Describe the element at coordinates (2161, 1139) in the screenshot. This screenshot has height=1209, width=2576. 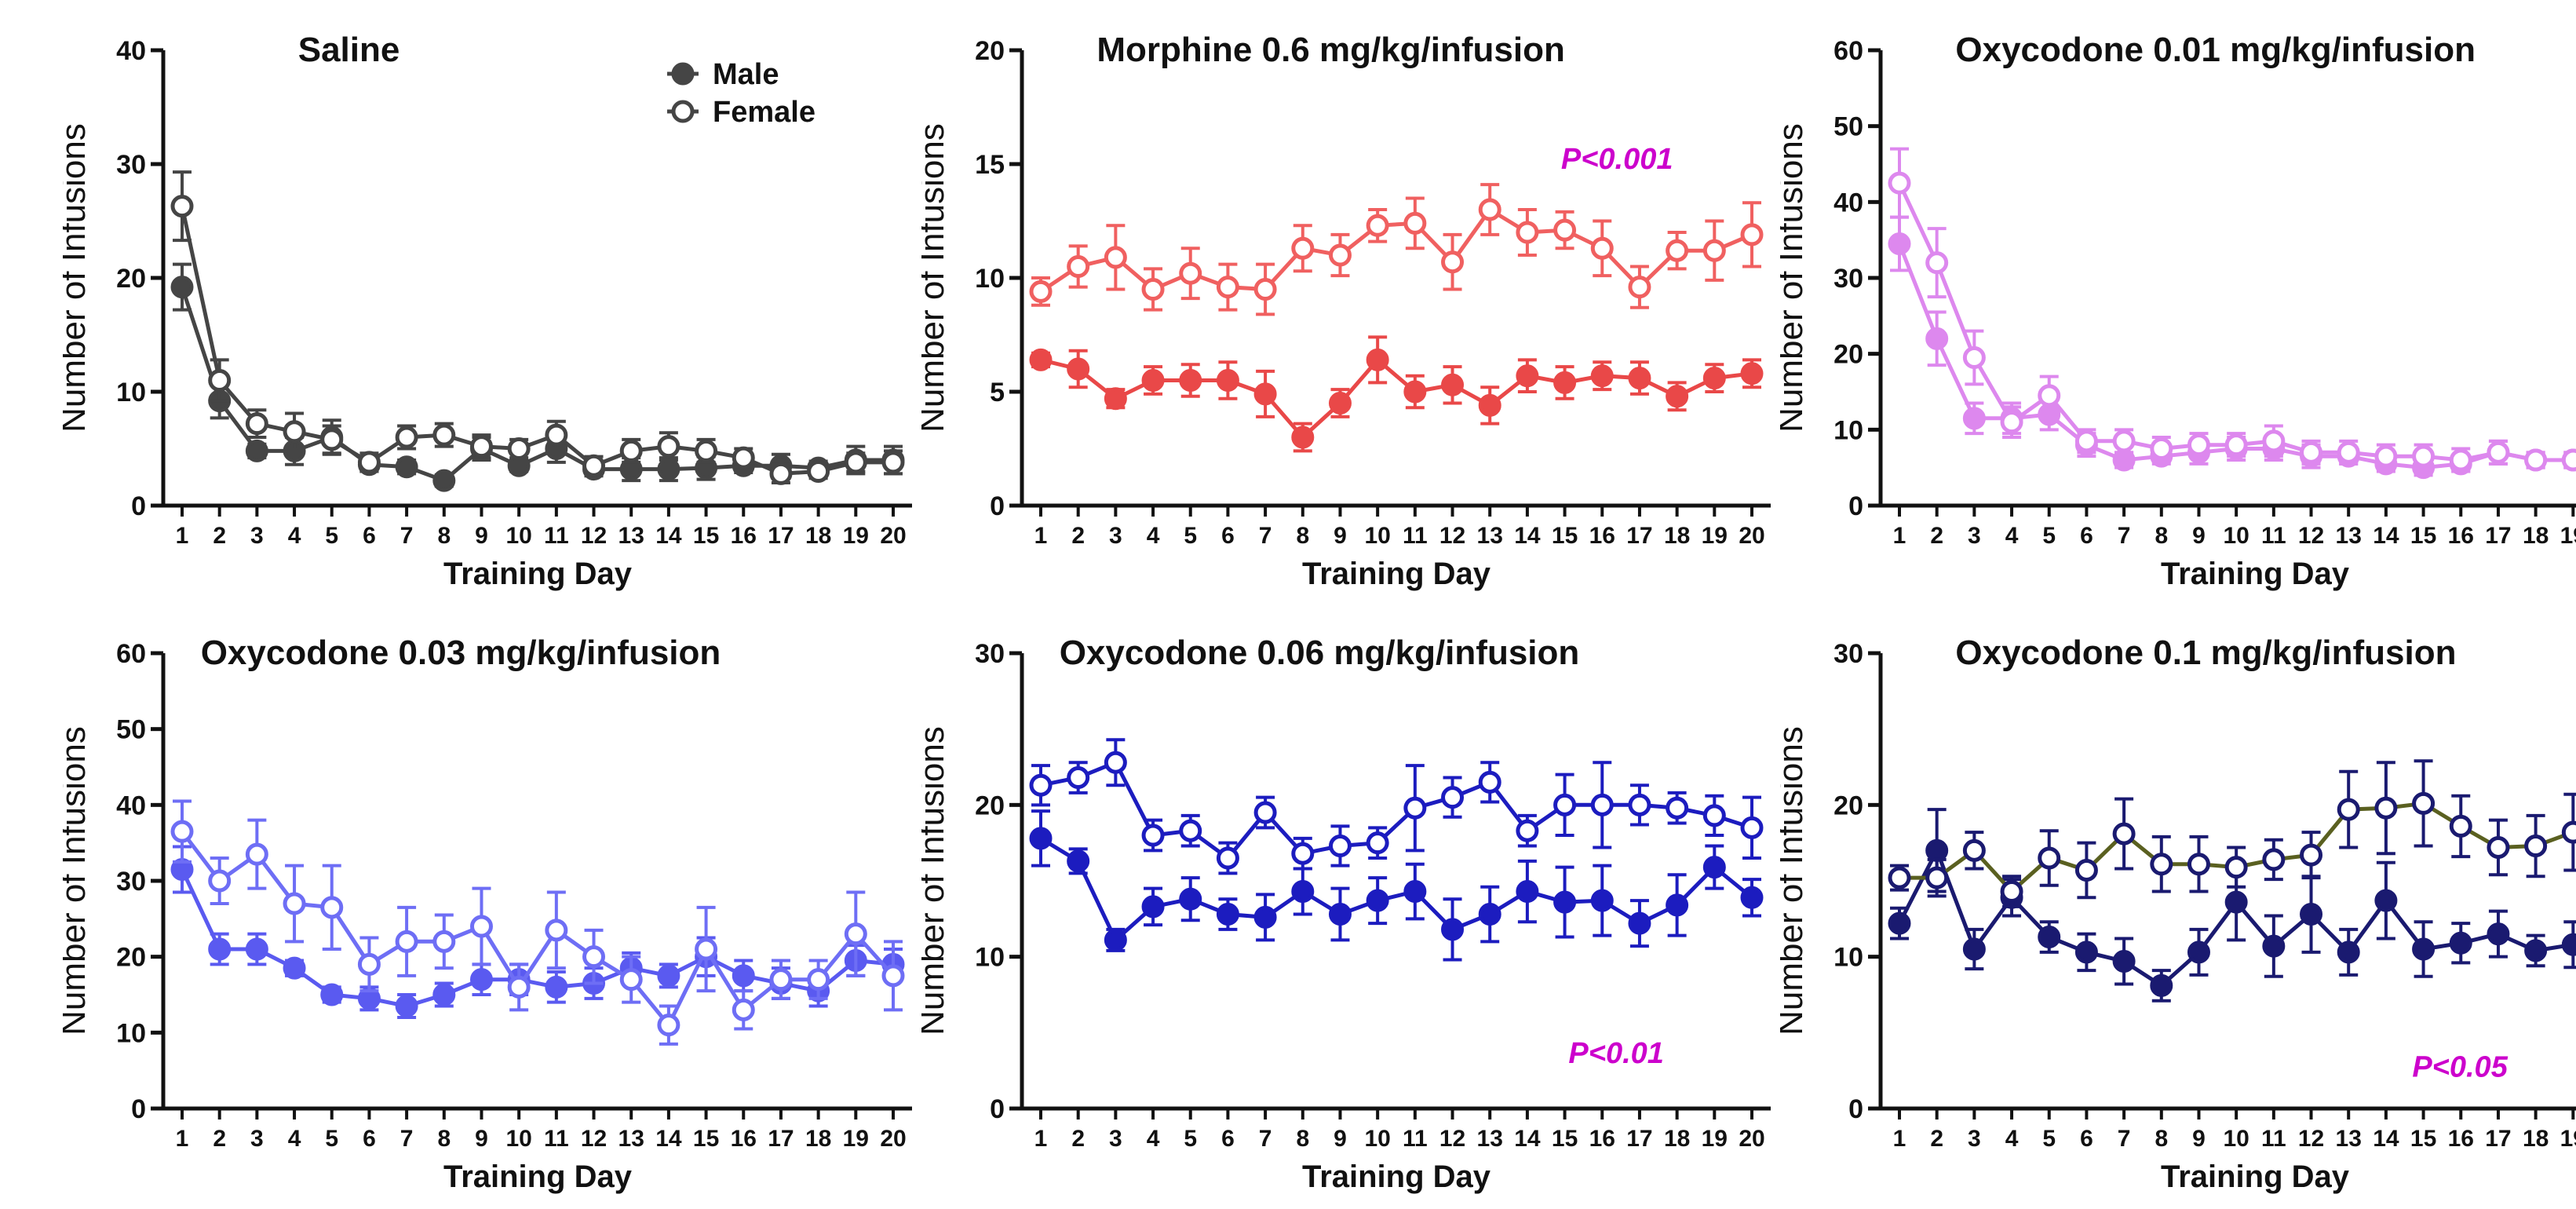
I see `x-tick-label: 8` at that location.